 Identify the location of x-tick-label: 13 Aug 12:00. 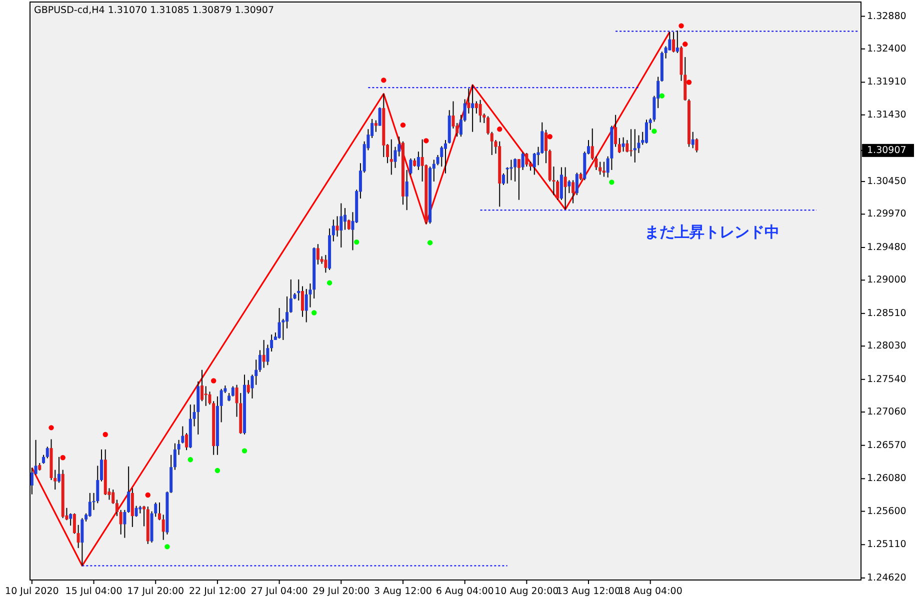
(588, 591).